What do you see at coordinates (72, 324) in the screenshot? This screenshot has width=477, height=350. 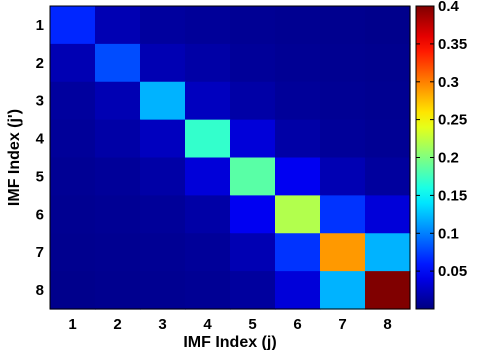 I see `x-tick-label: 1` at bounding box center [72, 324].